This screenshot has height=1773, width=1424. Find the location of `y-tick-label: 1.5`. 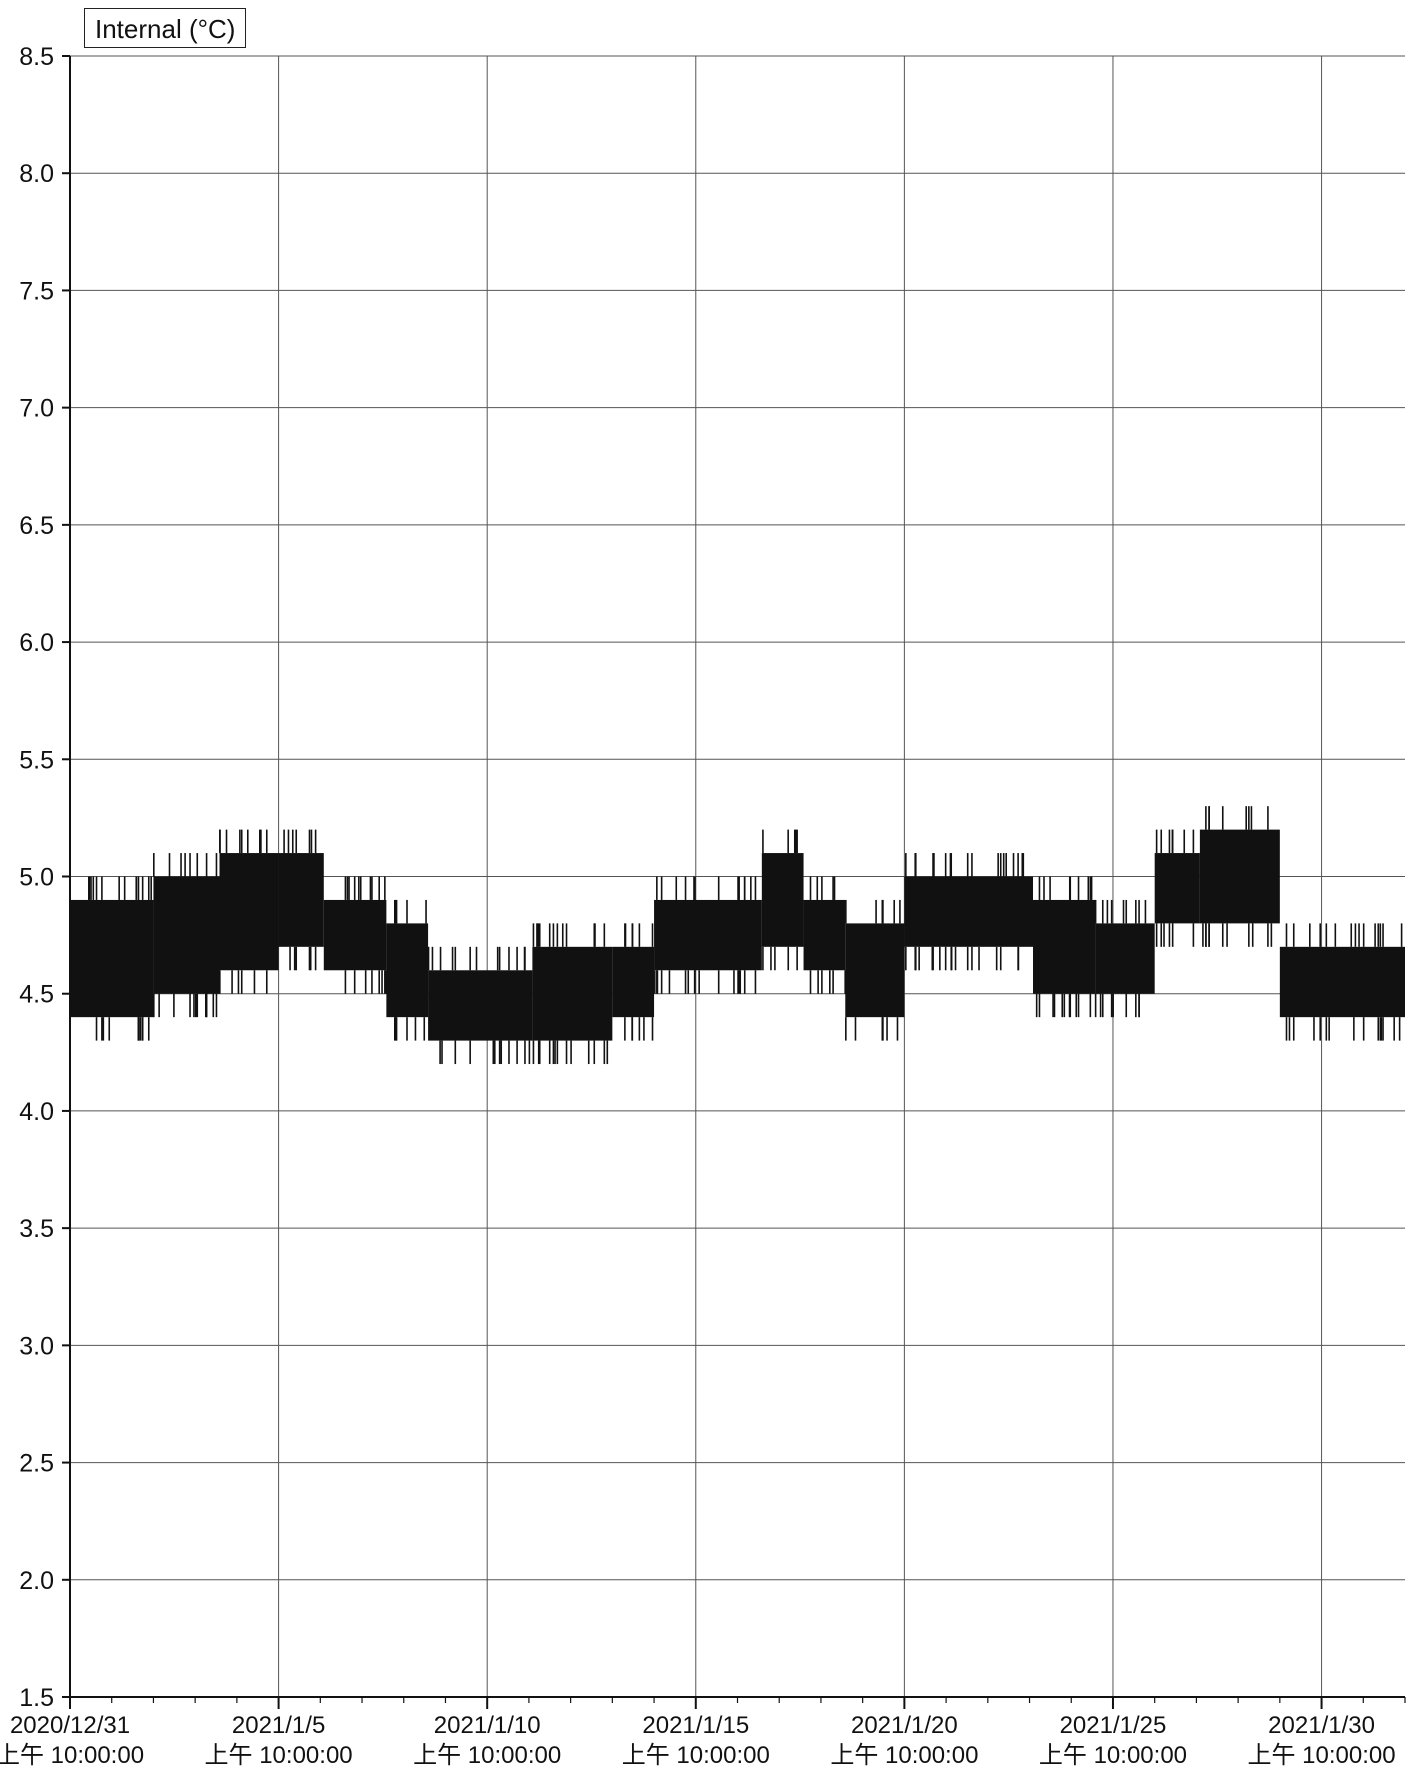

y-tick-label: 1.5 is located at coordinates (36, 1698).